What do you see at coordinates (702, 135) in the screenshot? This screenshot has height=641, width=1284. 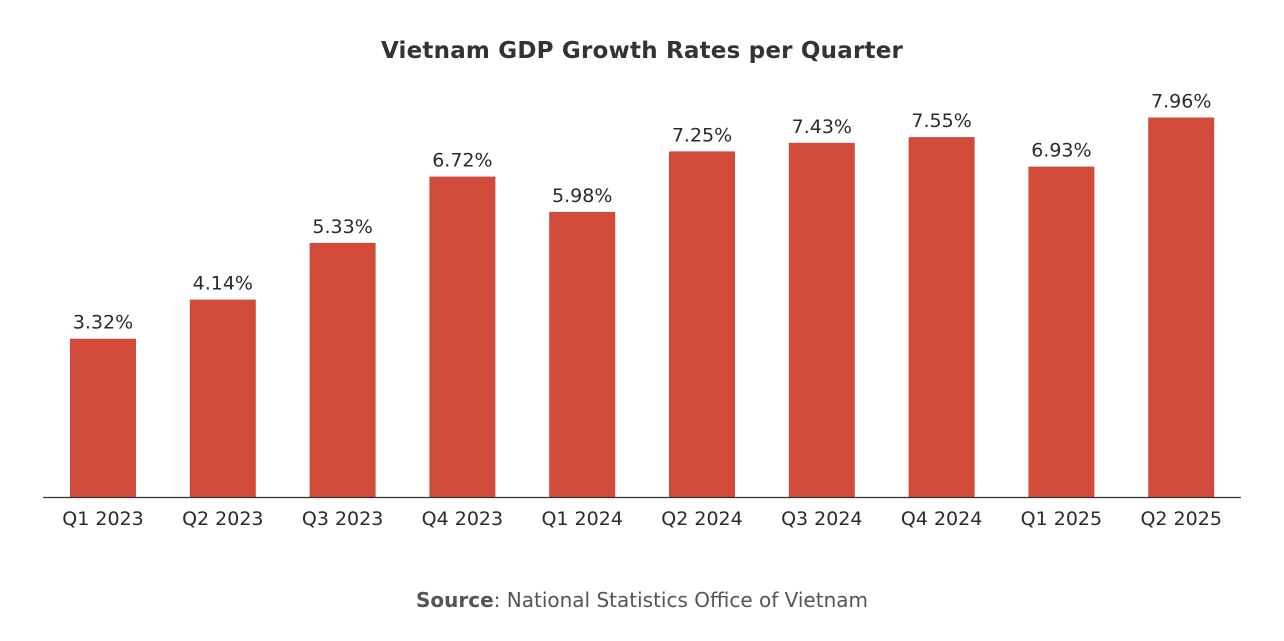 I see `data-label-q2-2024: 7.25%` at bounding box center [702, 135].